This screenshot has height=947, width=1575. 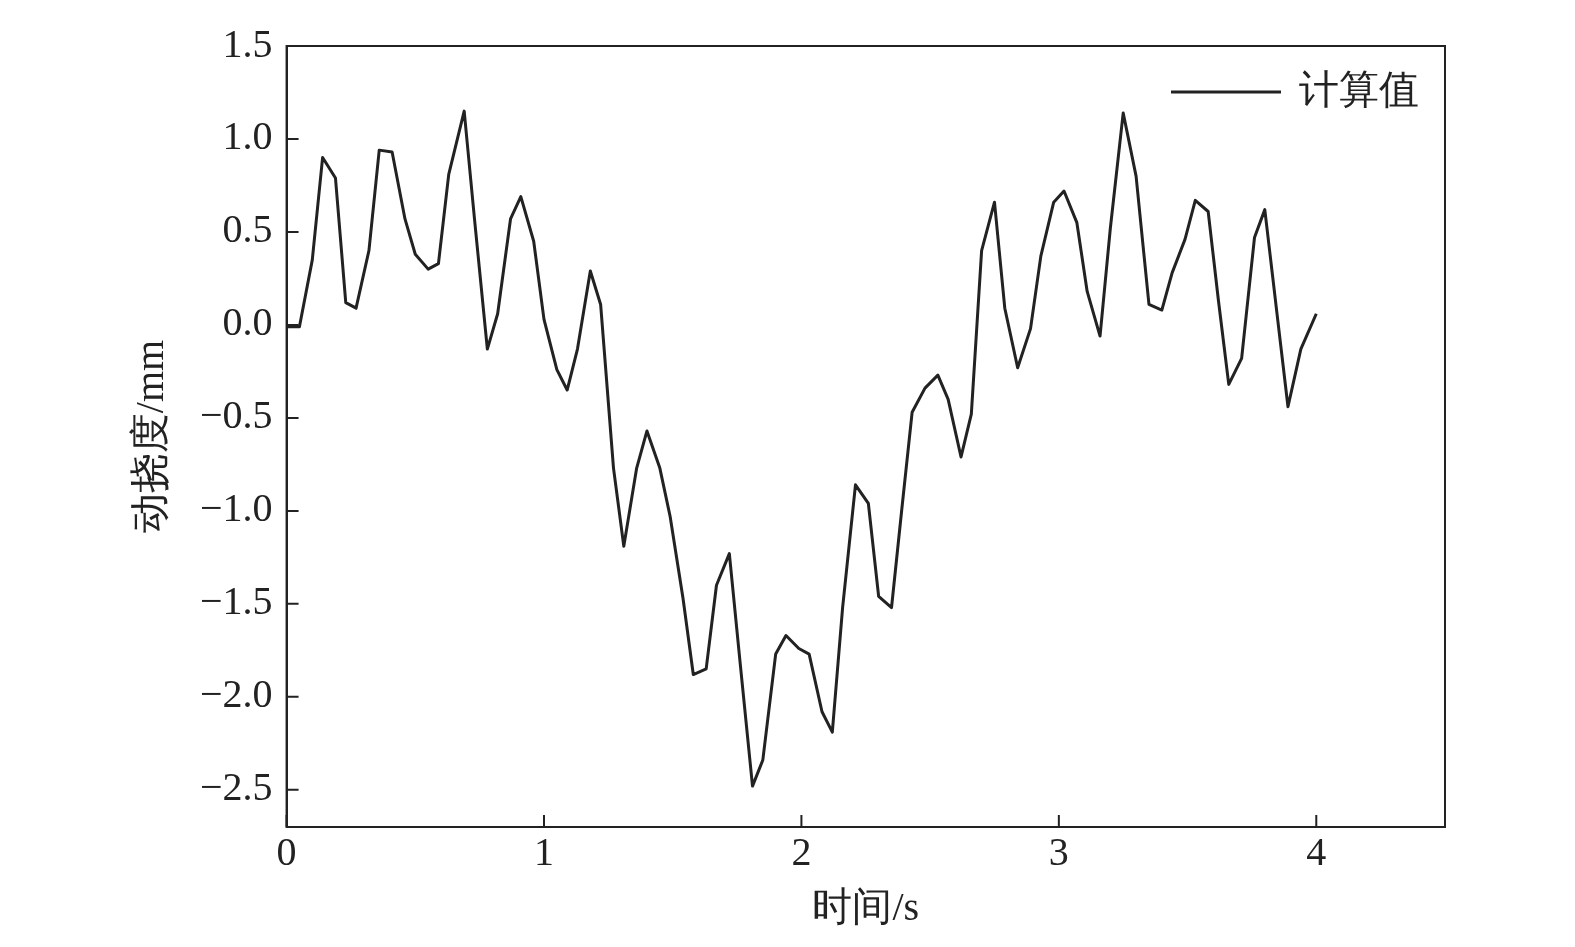 What do you see at coordinates (247, 322) in the screenshot?
I see `y-tick-label: 0.0` at bounding box center [247, 322].